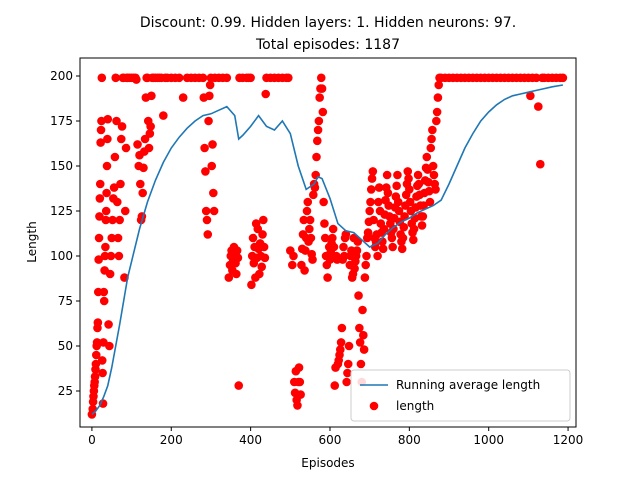 The height and width of the screenshot is (480, 640). Describe the element at coordinates (65, 346) in the screenshot. I see `y-tick-label: 50` at that location.